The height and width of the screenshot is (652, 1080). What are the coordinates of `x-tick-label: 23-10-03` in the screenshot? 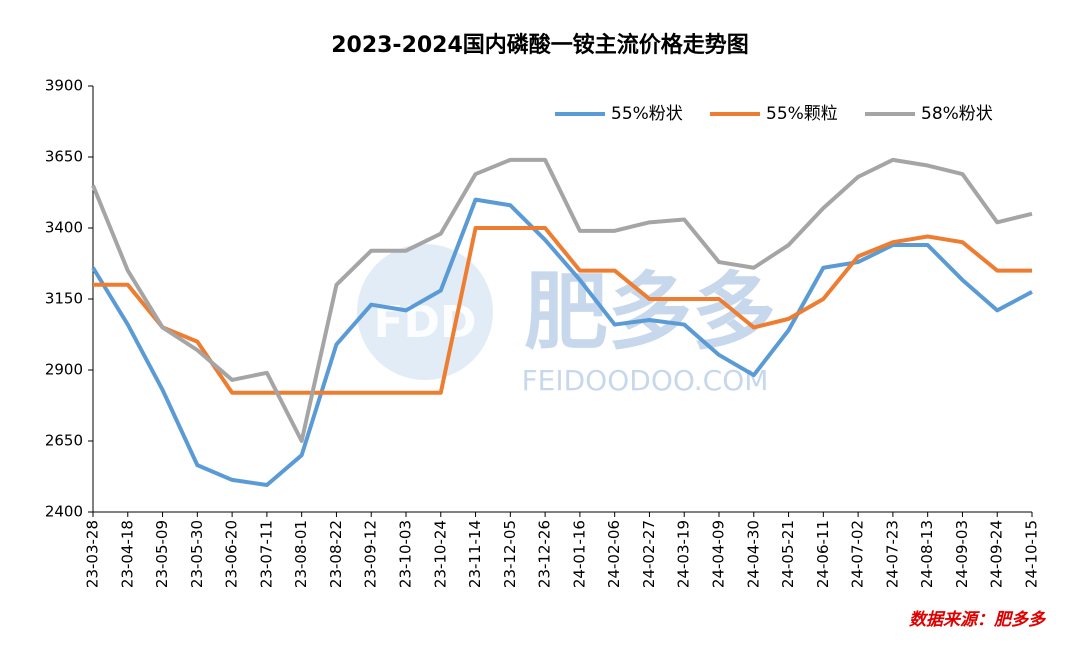 It's located at (406, 554).